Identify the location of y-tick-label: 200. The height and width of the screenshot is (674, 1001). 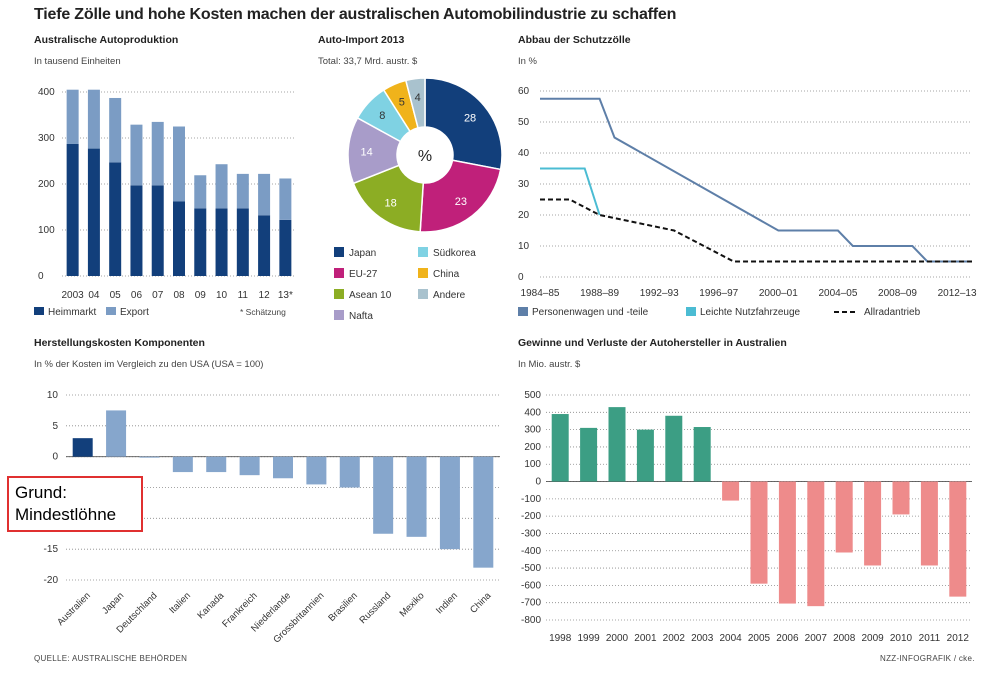
(46, 184).